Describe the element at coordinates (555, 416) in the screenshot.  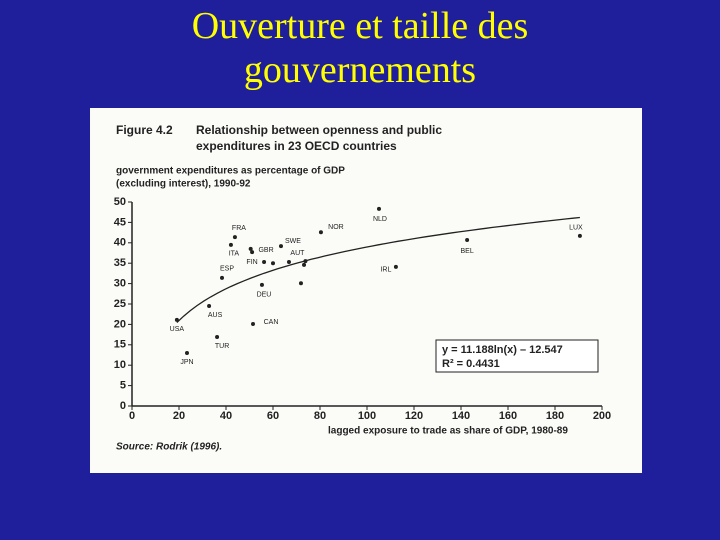
I see `x-tick-label: 180` at that location.